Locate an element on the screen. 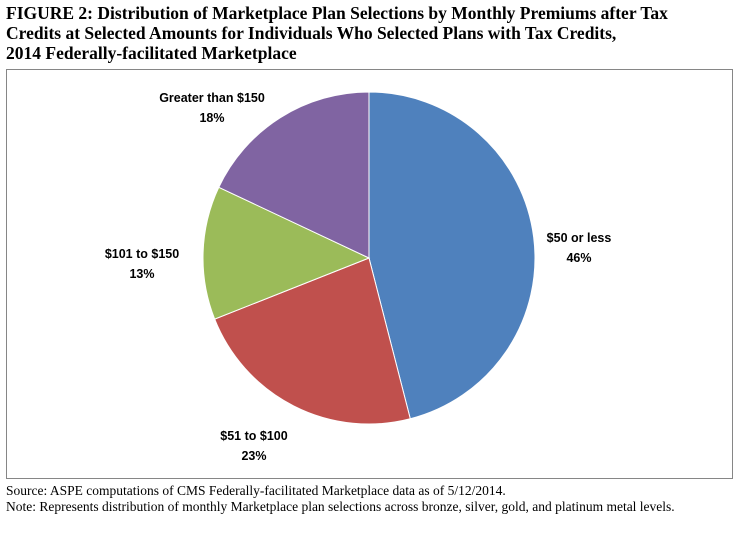  chart-title-line-3: 2014 Federally-facilitated Marketplace is located at coordinates (151, 53).